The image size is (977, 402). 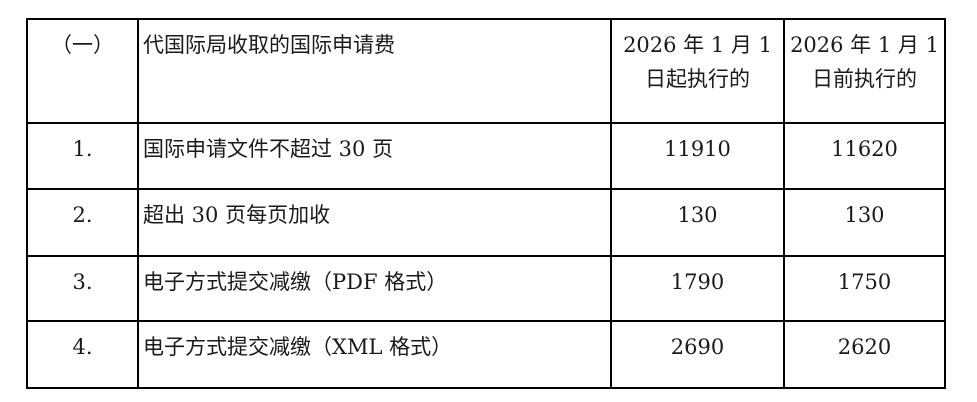 I want to click on row-item: 电子方式提交减缴（PDF 格式）, so click(x=374, y=288).